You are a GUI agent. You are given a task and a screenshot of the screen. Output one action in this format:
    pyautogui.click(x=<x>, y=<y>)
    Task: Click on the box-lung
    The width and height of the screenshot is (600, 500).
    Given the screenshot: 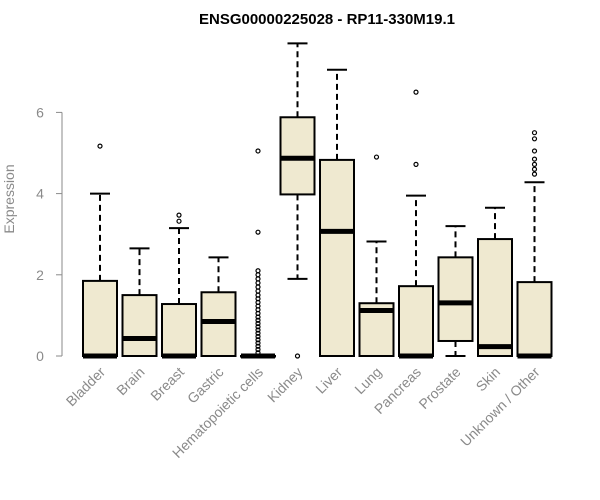 What is the action you would take?
    pyautogui.click(x=376, y=255)
    